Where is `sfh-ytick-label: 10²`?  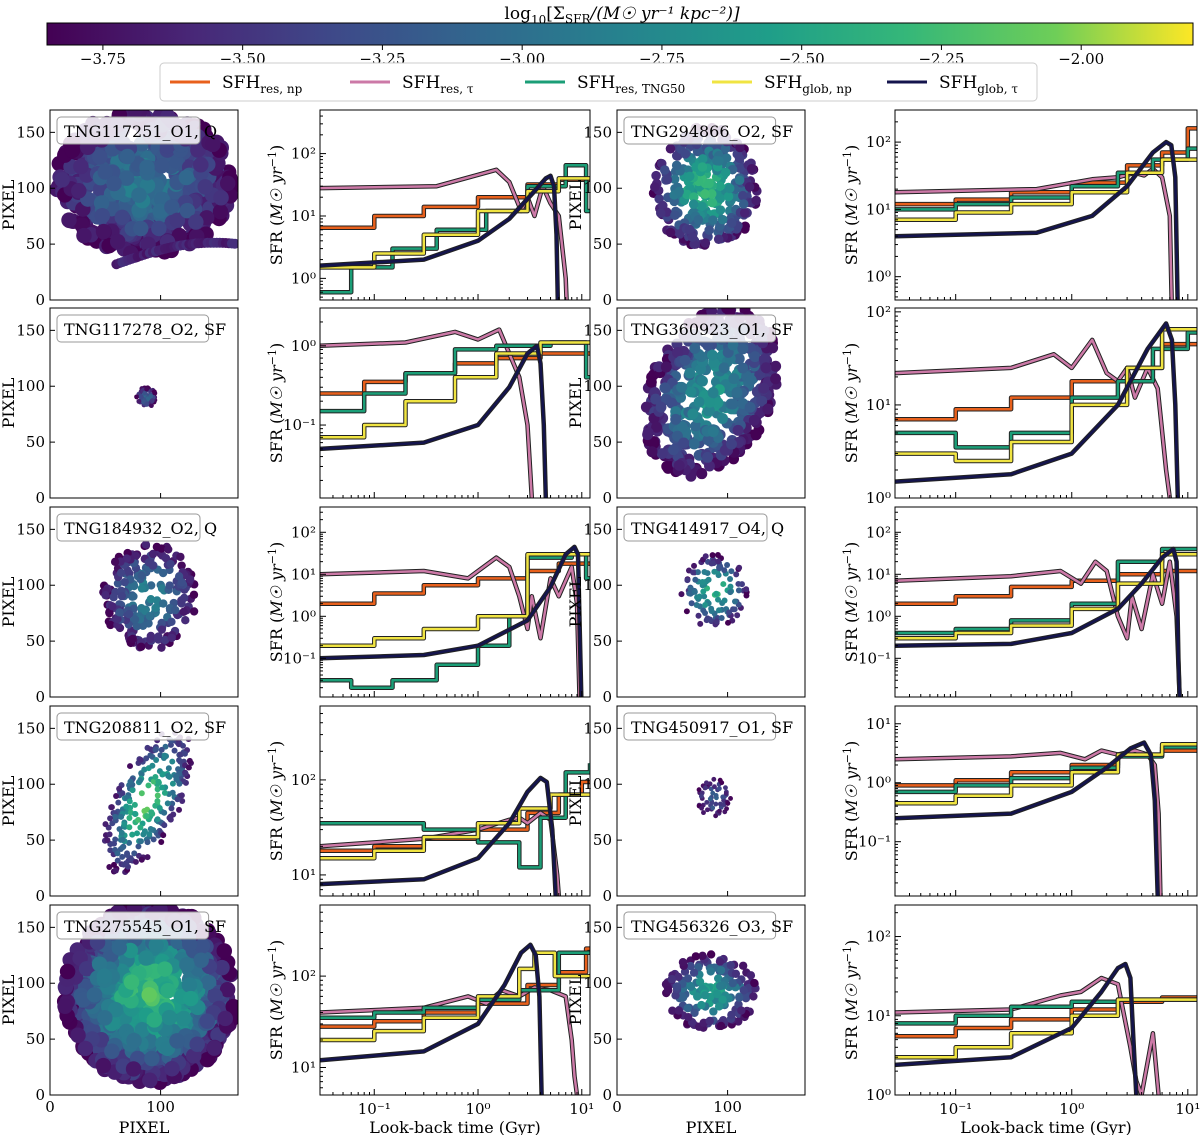 sfh-ytick-label: 10² is located at coordinates (878, 937).